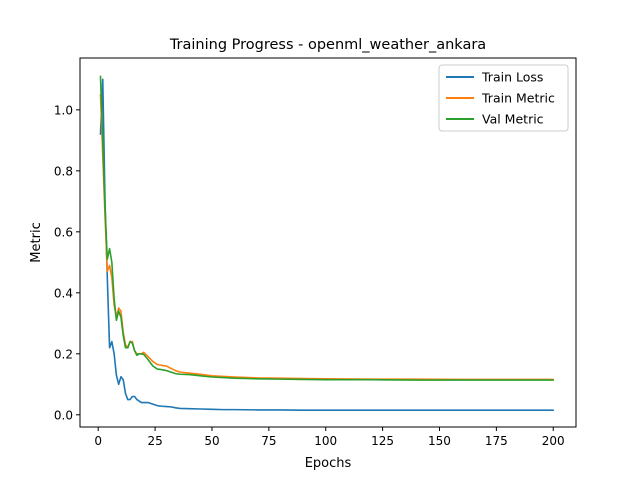 This screenshot has height=484, width=640. Describe the element at coordinates (63, 110) in the screenshot. I see `y-tick-label: 1.0` at that location.